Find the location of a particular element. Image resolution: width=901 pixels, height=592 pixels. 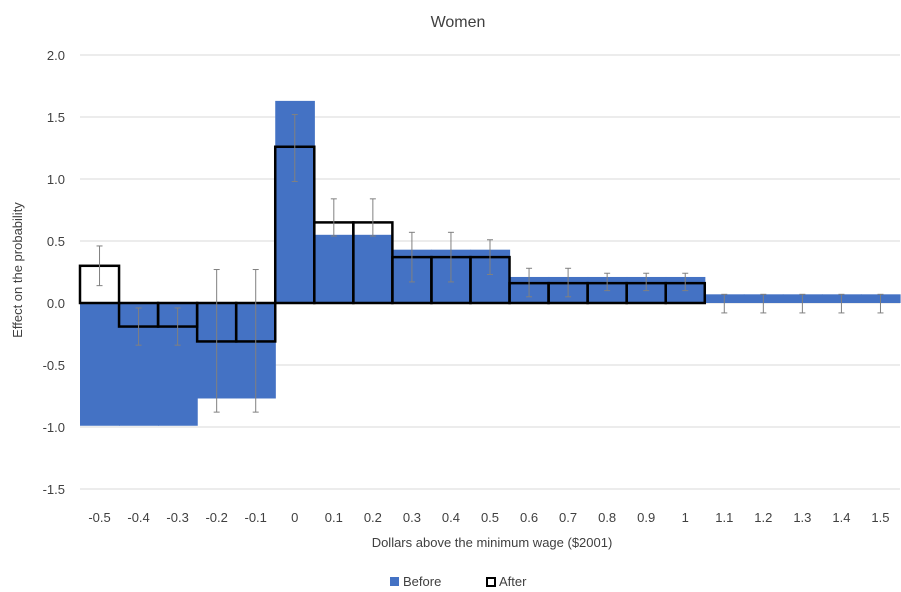

x-tick-label: 1.5 is located at coordinates (880, 517).